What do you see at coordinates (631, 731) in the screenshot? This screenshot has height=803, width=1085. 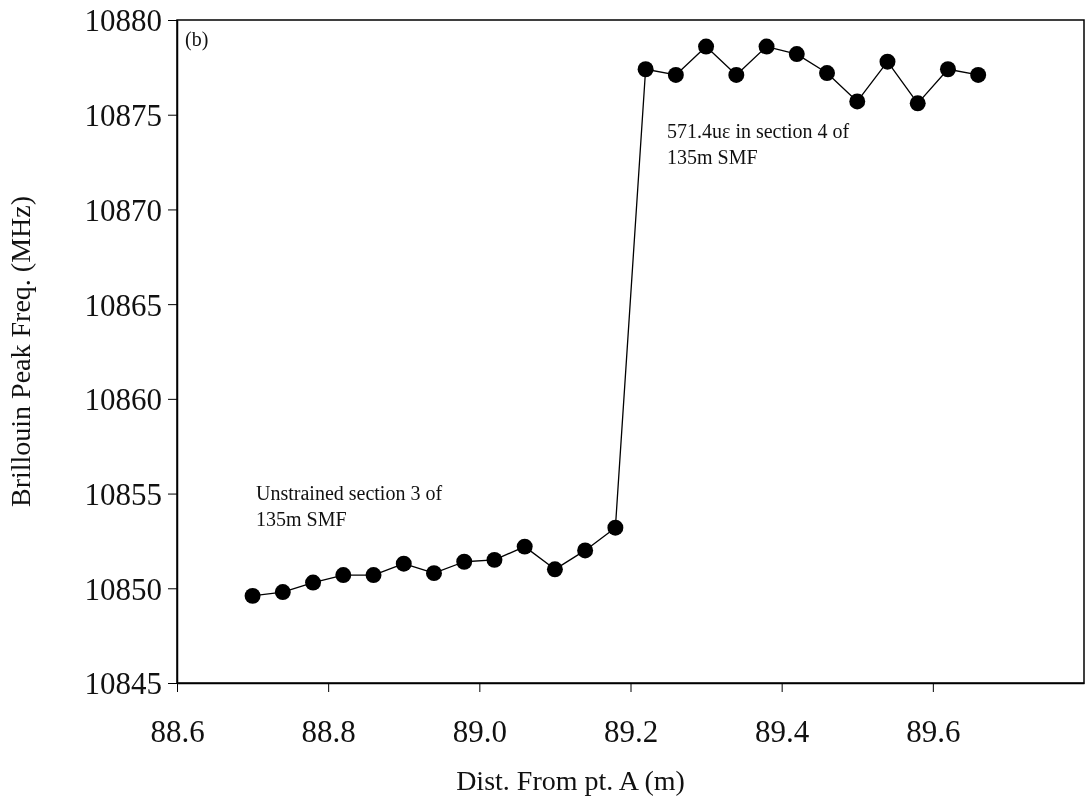 I see `x-tick-label: 89.2` at bounding box center [631, 731].